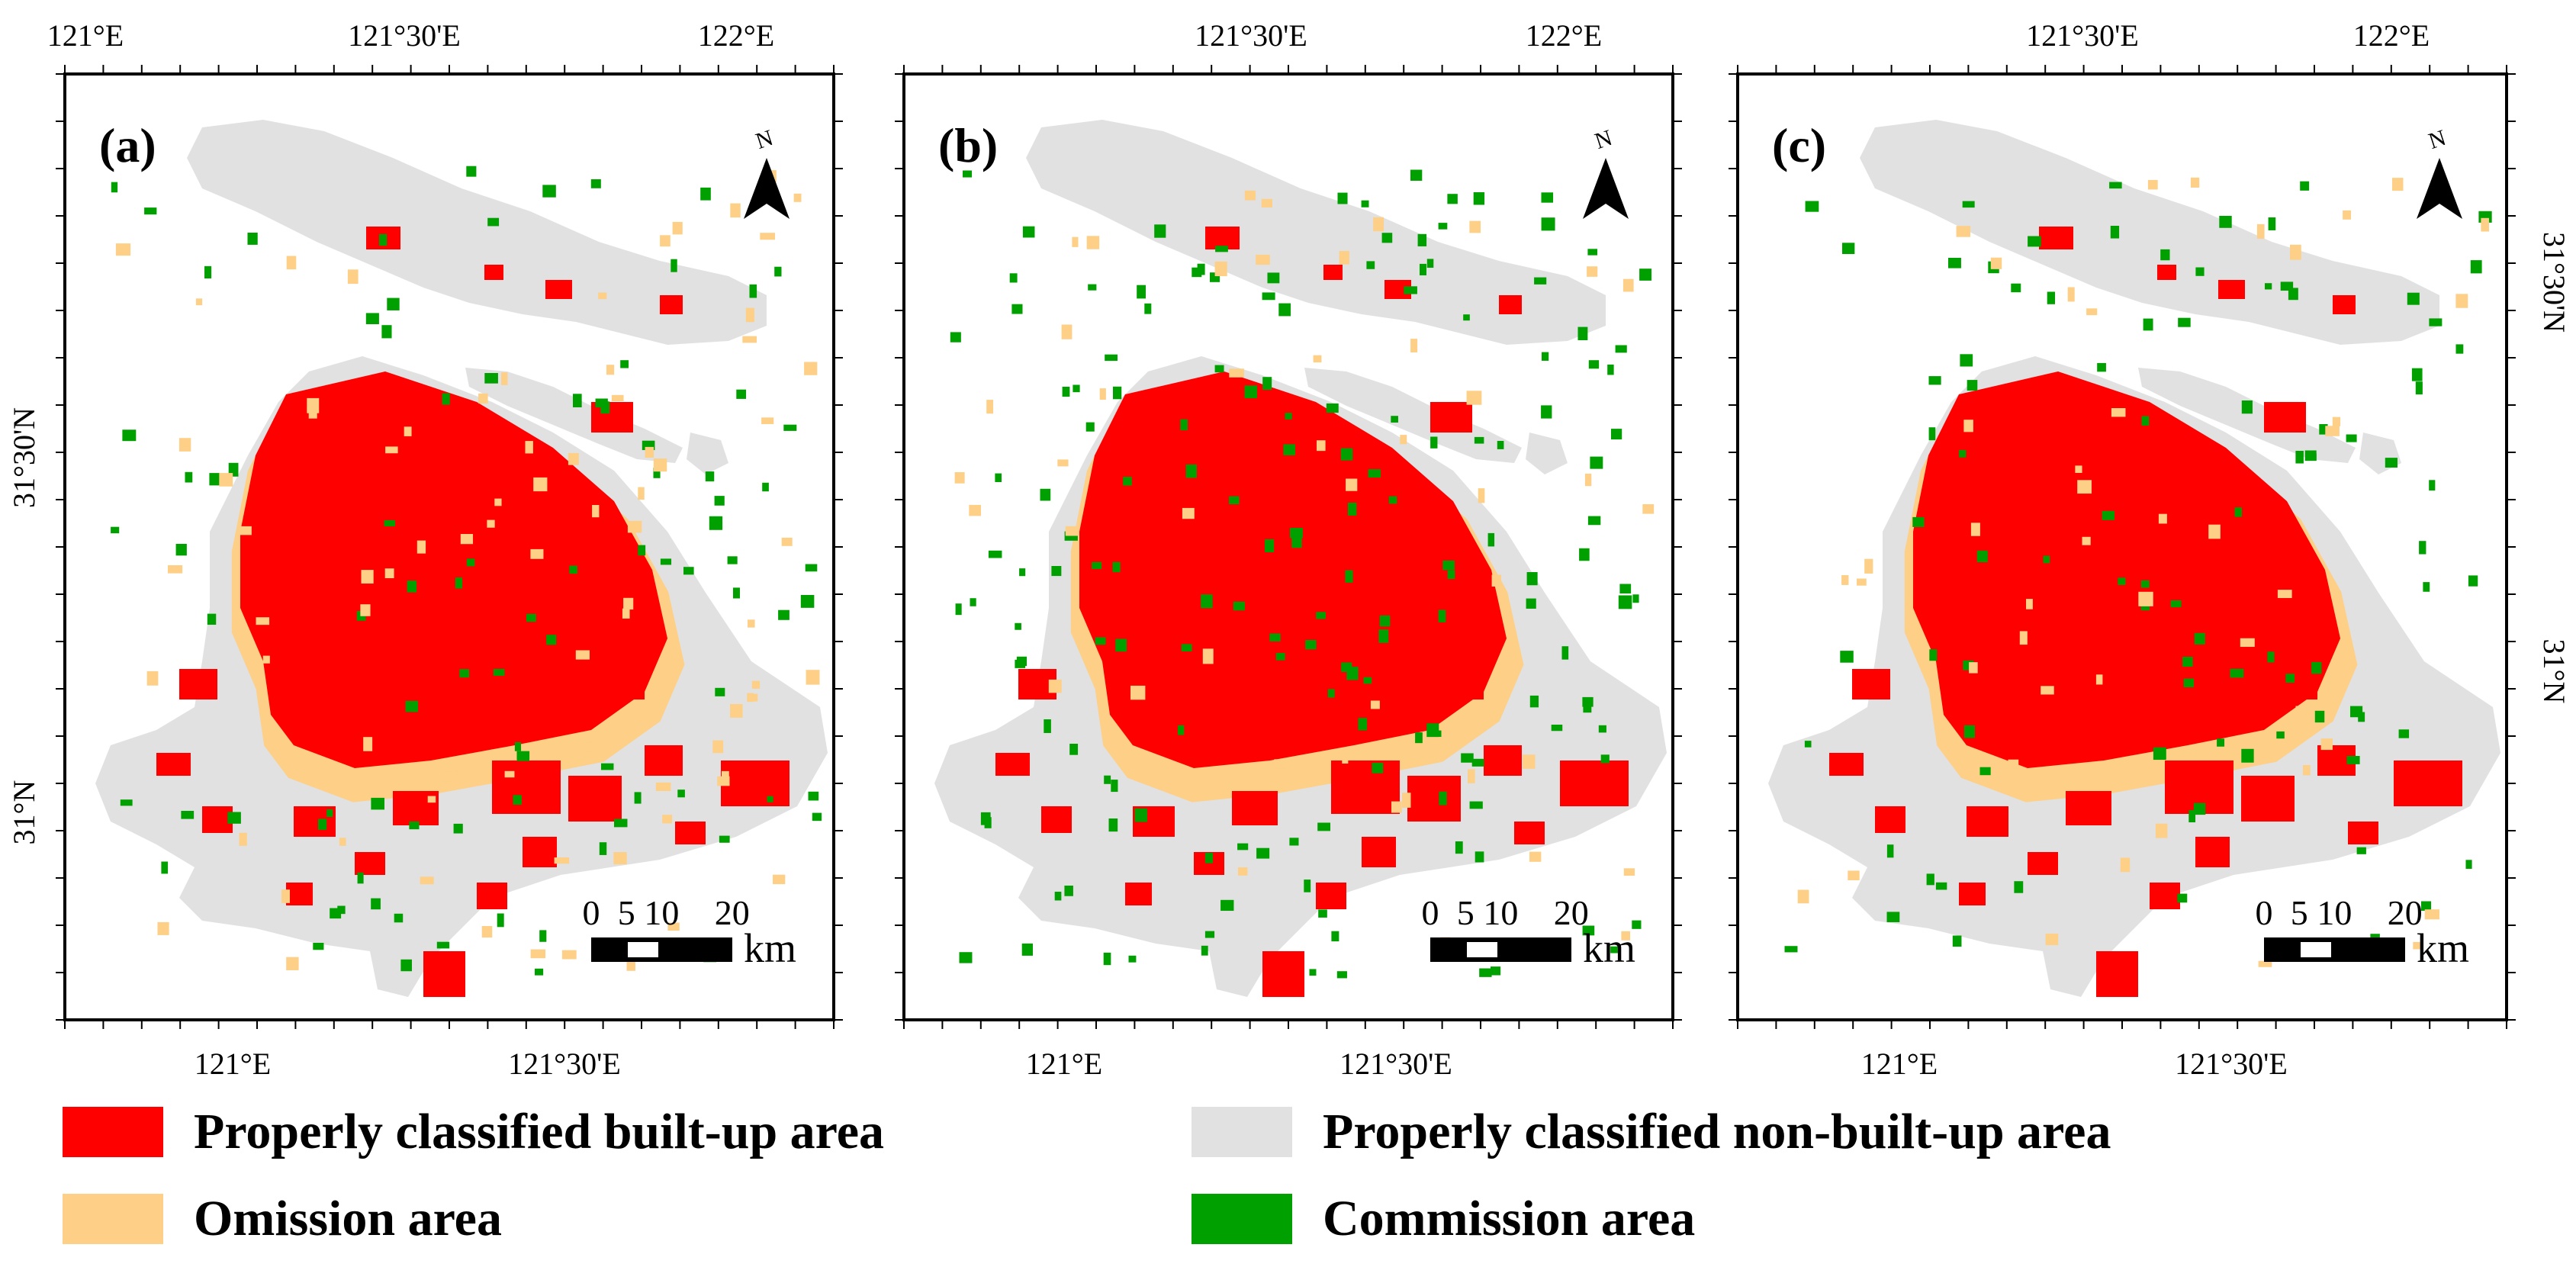 Image resolution: width=2576 pixels, height=1267 pixels. What do you see at coordinates (1564, 35) in the screenshot?
I see `top-axis-label: 122°E` at bounding box center [1564, 35].